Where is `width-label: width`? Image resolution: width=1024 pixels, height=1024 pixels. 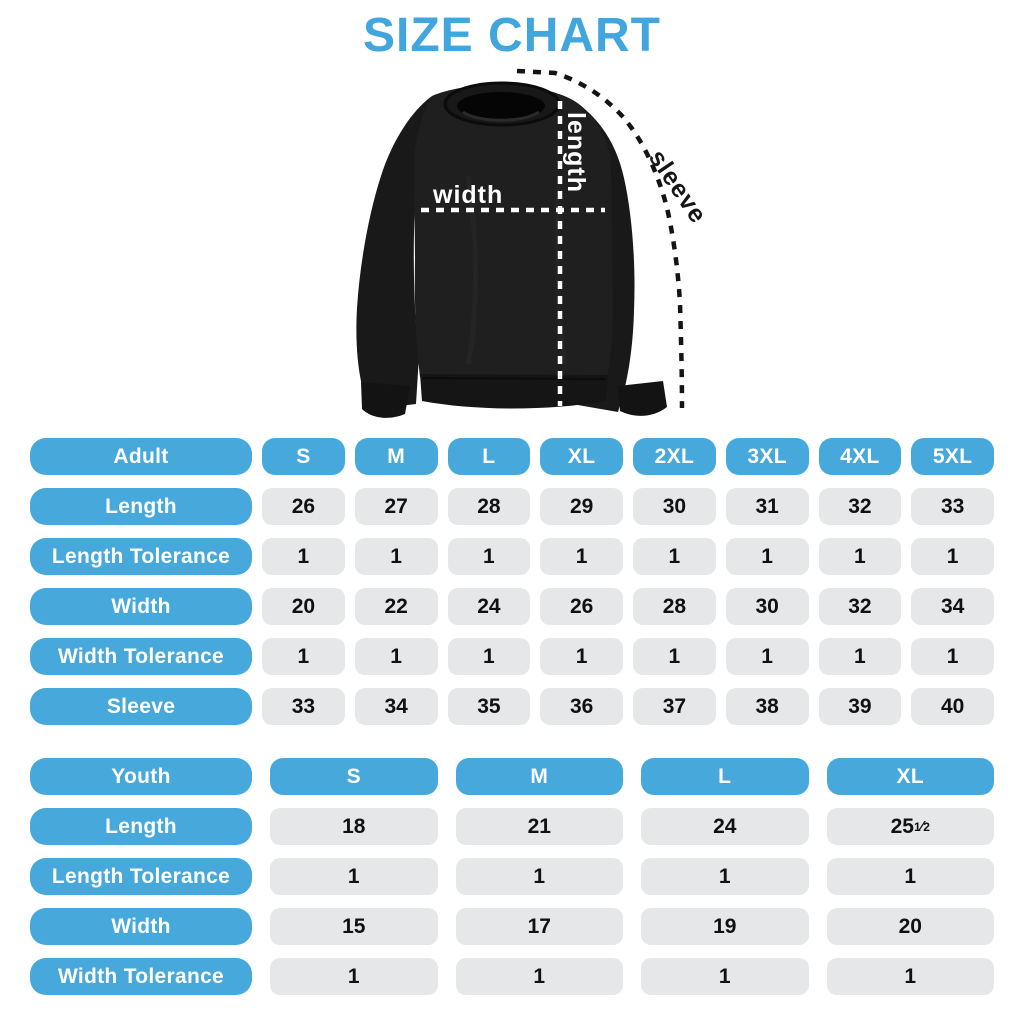 width-label: width is located at coordinates (467, 195).